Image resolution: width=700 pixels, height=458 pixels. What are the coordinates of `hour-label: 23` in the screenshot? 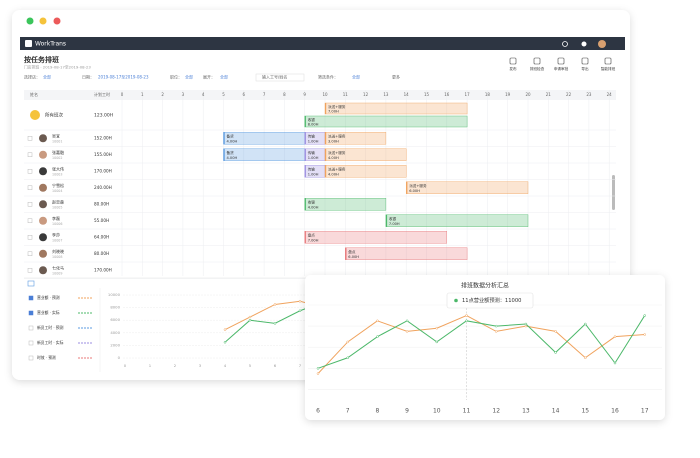 It's located at (589, 94).